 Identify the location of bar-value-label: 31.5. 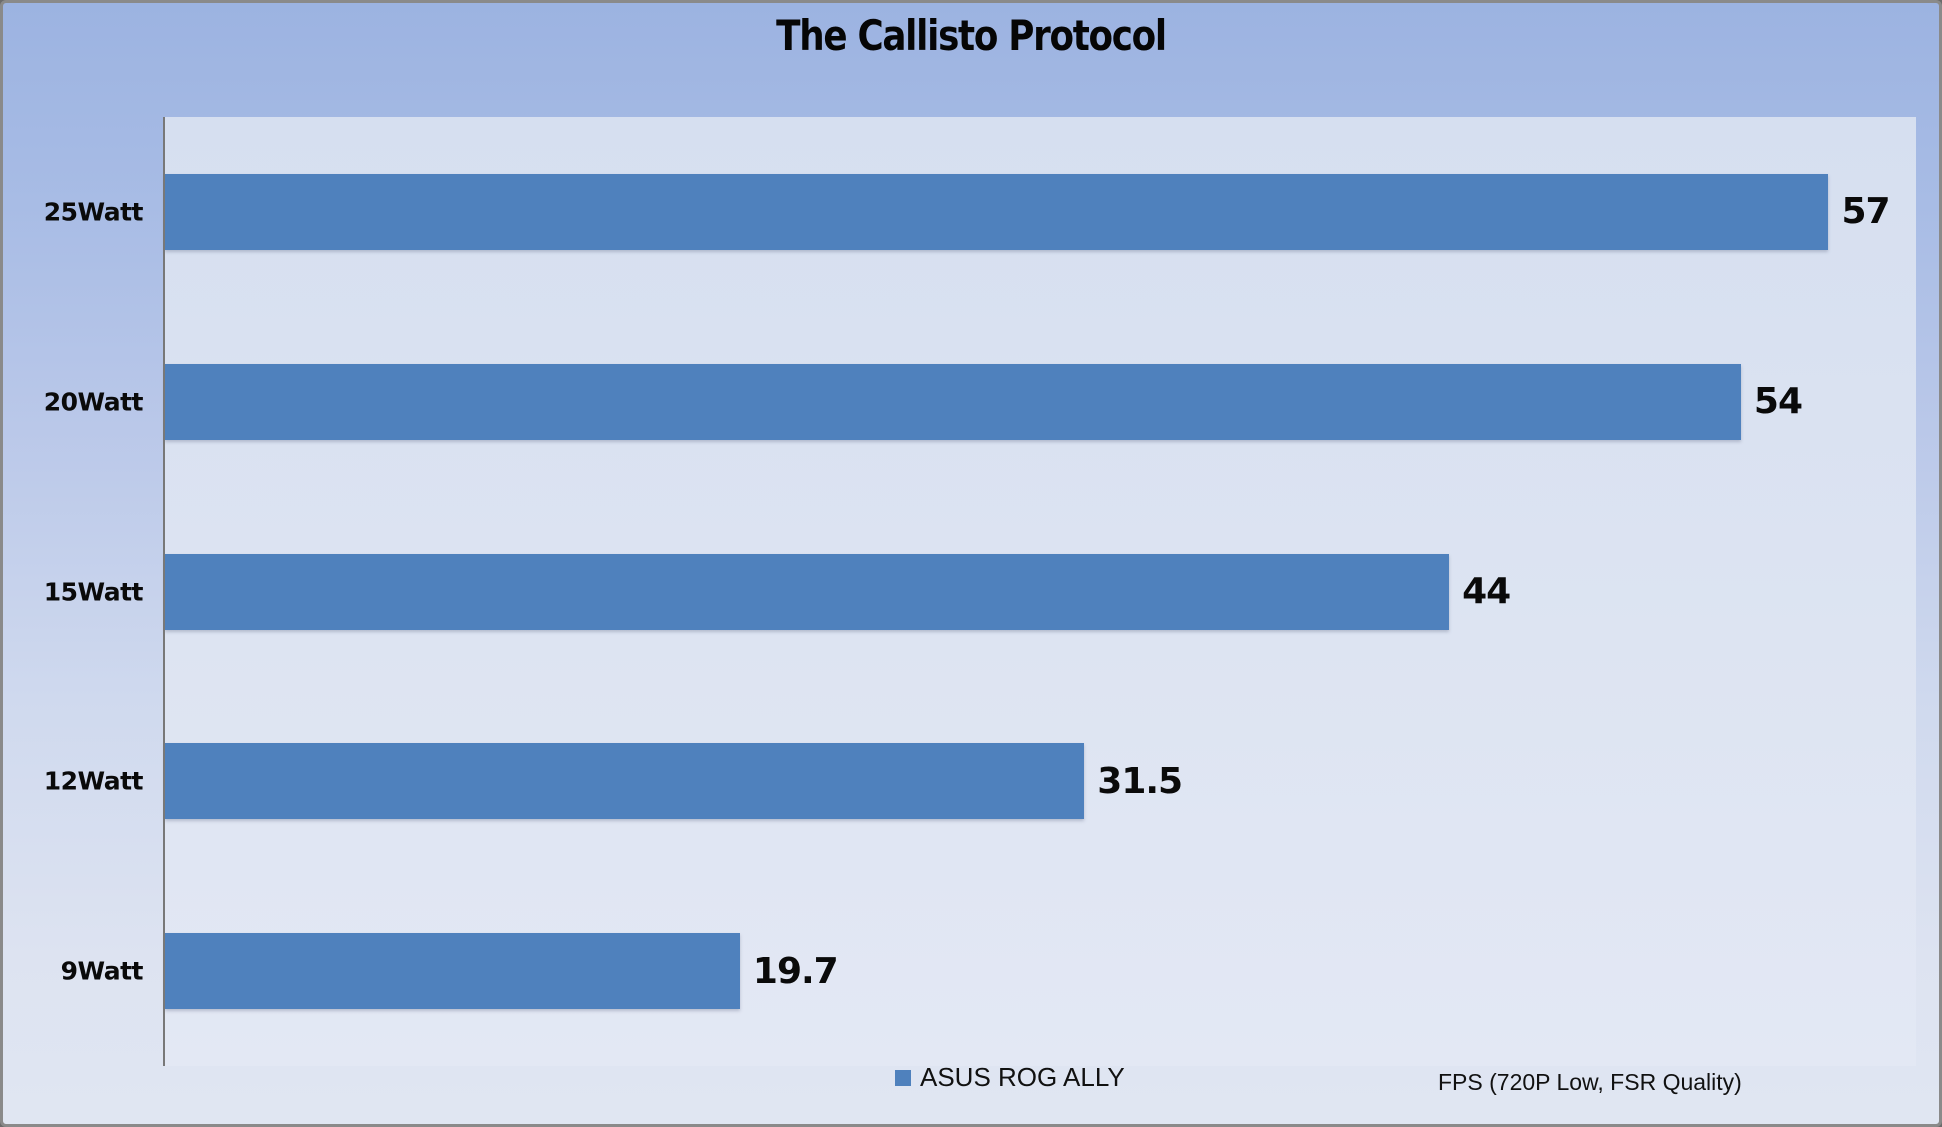
(1140, 781).